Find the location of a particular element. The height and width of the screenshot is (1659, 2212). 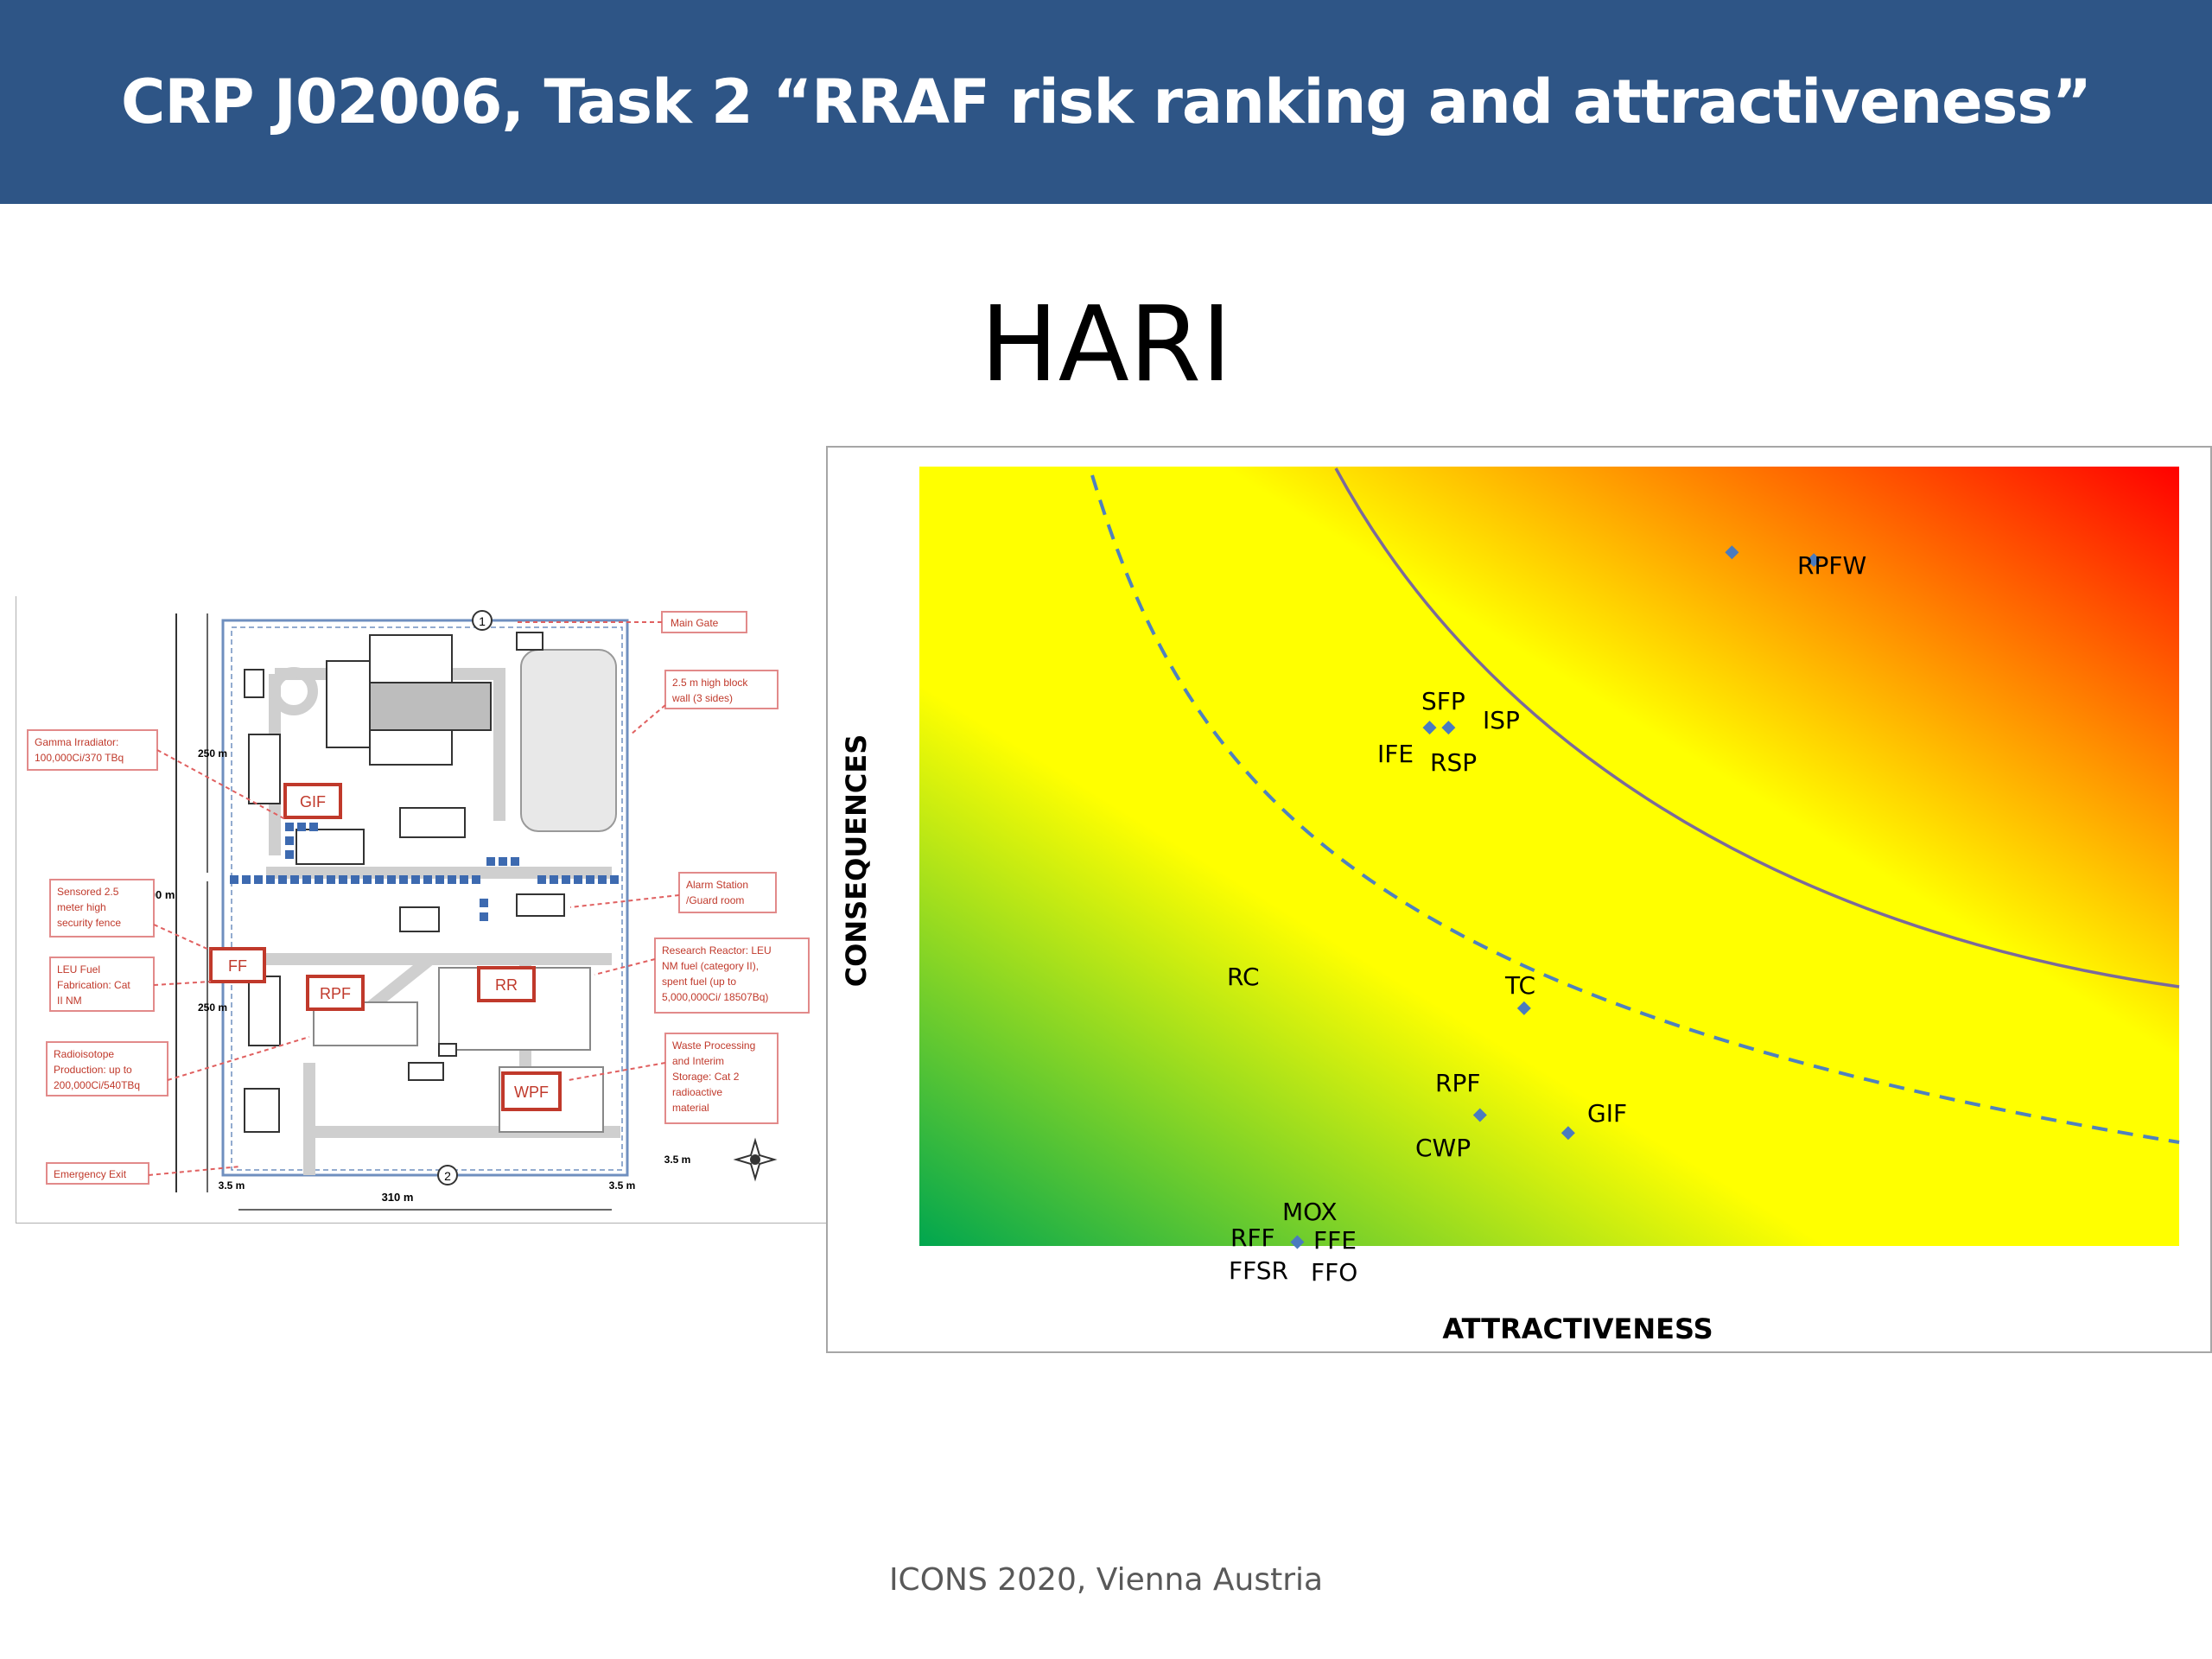

point-rc is located at coordinates (1732, 552).